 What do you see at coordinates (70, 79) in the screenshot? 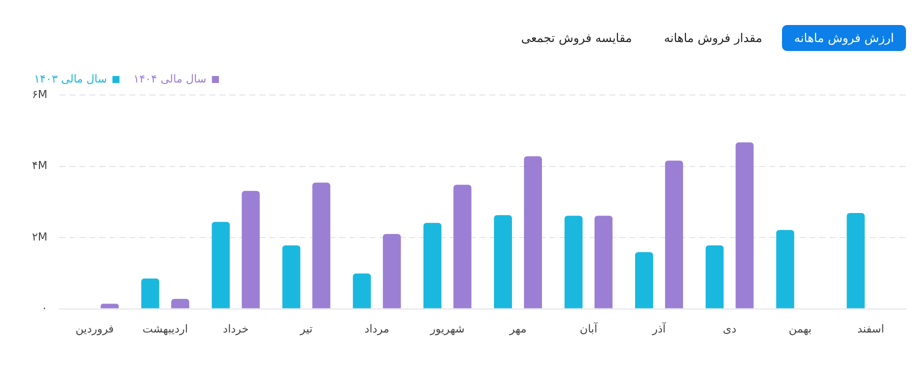
I see `legend-label: سال مالی ۱۴۰۳` at bounding box center [70, 79].